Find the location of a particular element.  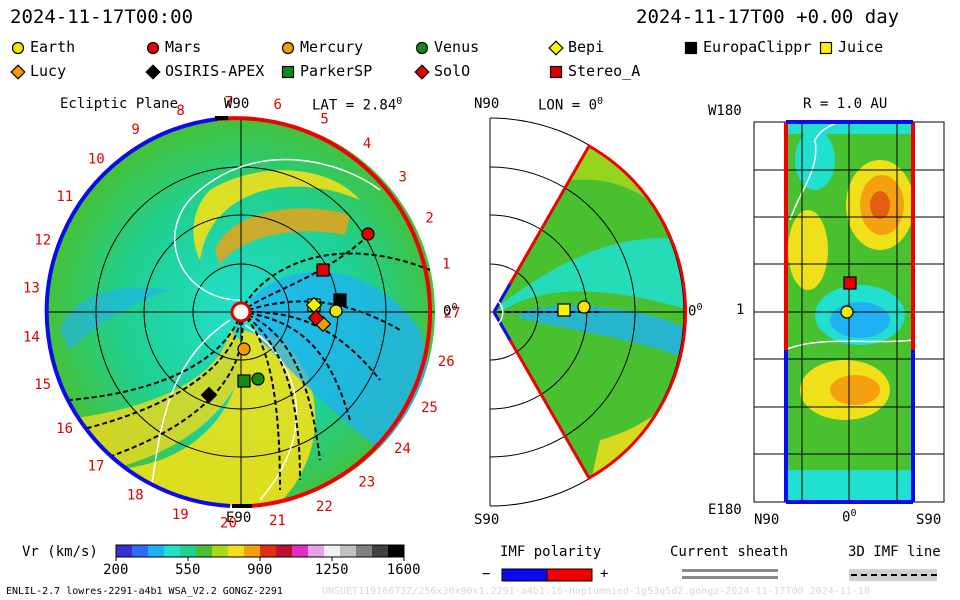

imf-line-swatch is located at coordinates (893, 575).